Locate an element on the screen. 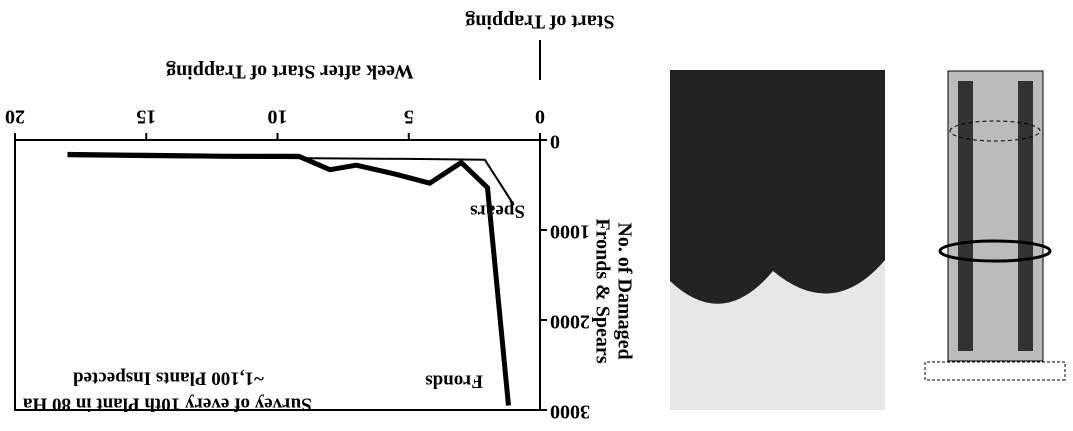  data-line is located at coordinates (291, 180).